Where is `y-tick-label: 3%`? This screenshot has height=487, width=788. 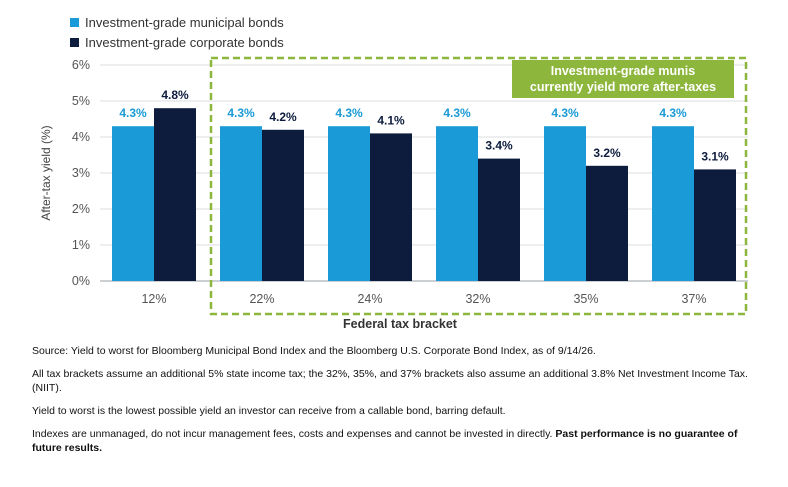 y-tick-label: 3% is located at coordinates (81, 173).